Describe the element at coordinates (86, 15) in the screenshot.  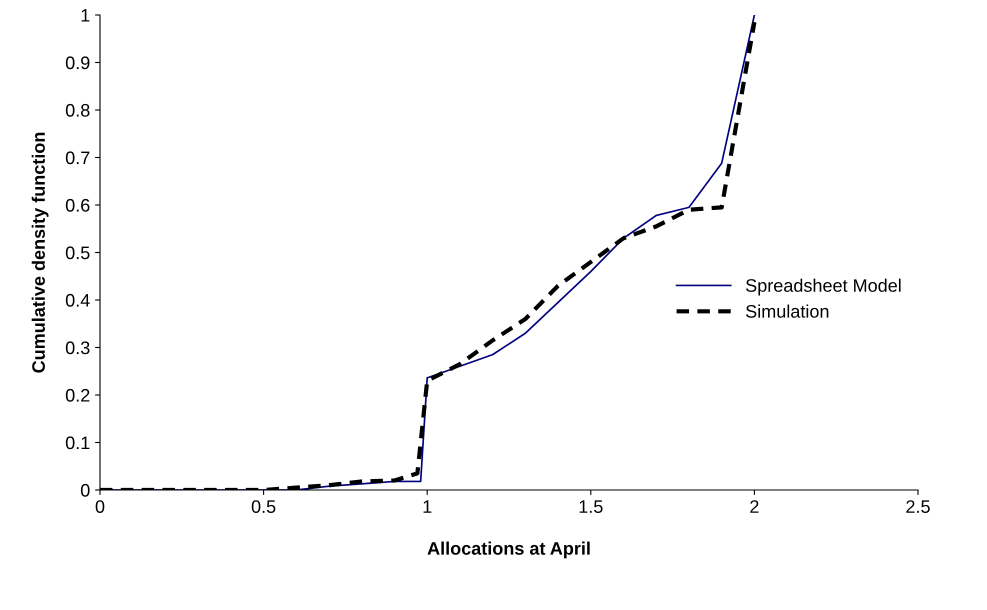
I see `y-tick-label: 1` at that location.